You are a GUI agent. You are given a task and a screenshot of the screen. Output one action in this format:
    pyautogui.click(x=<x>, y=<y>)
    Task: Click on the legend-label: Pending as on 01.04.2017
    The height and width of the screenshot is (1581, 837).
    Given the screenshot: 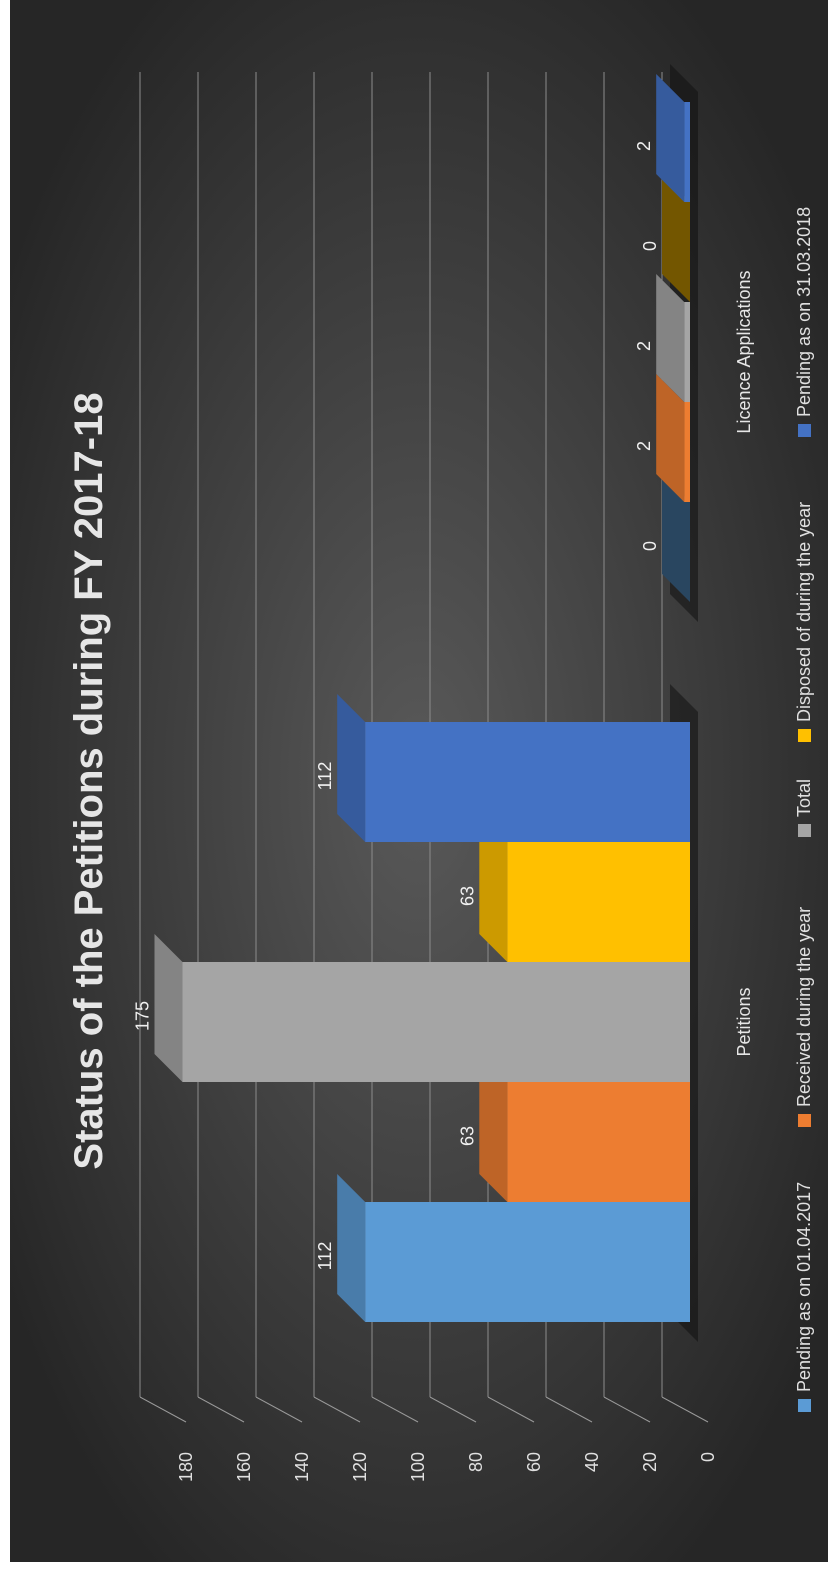 What is the action you would take?
    pyautogui.click(x=804, y=1287)
    